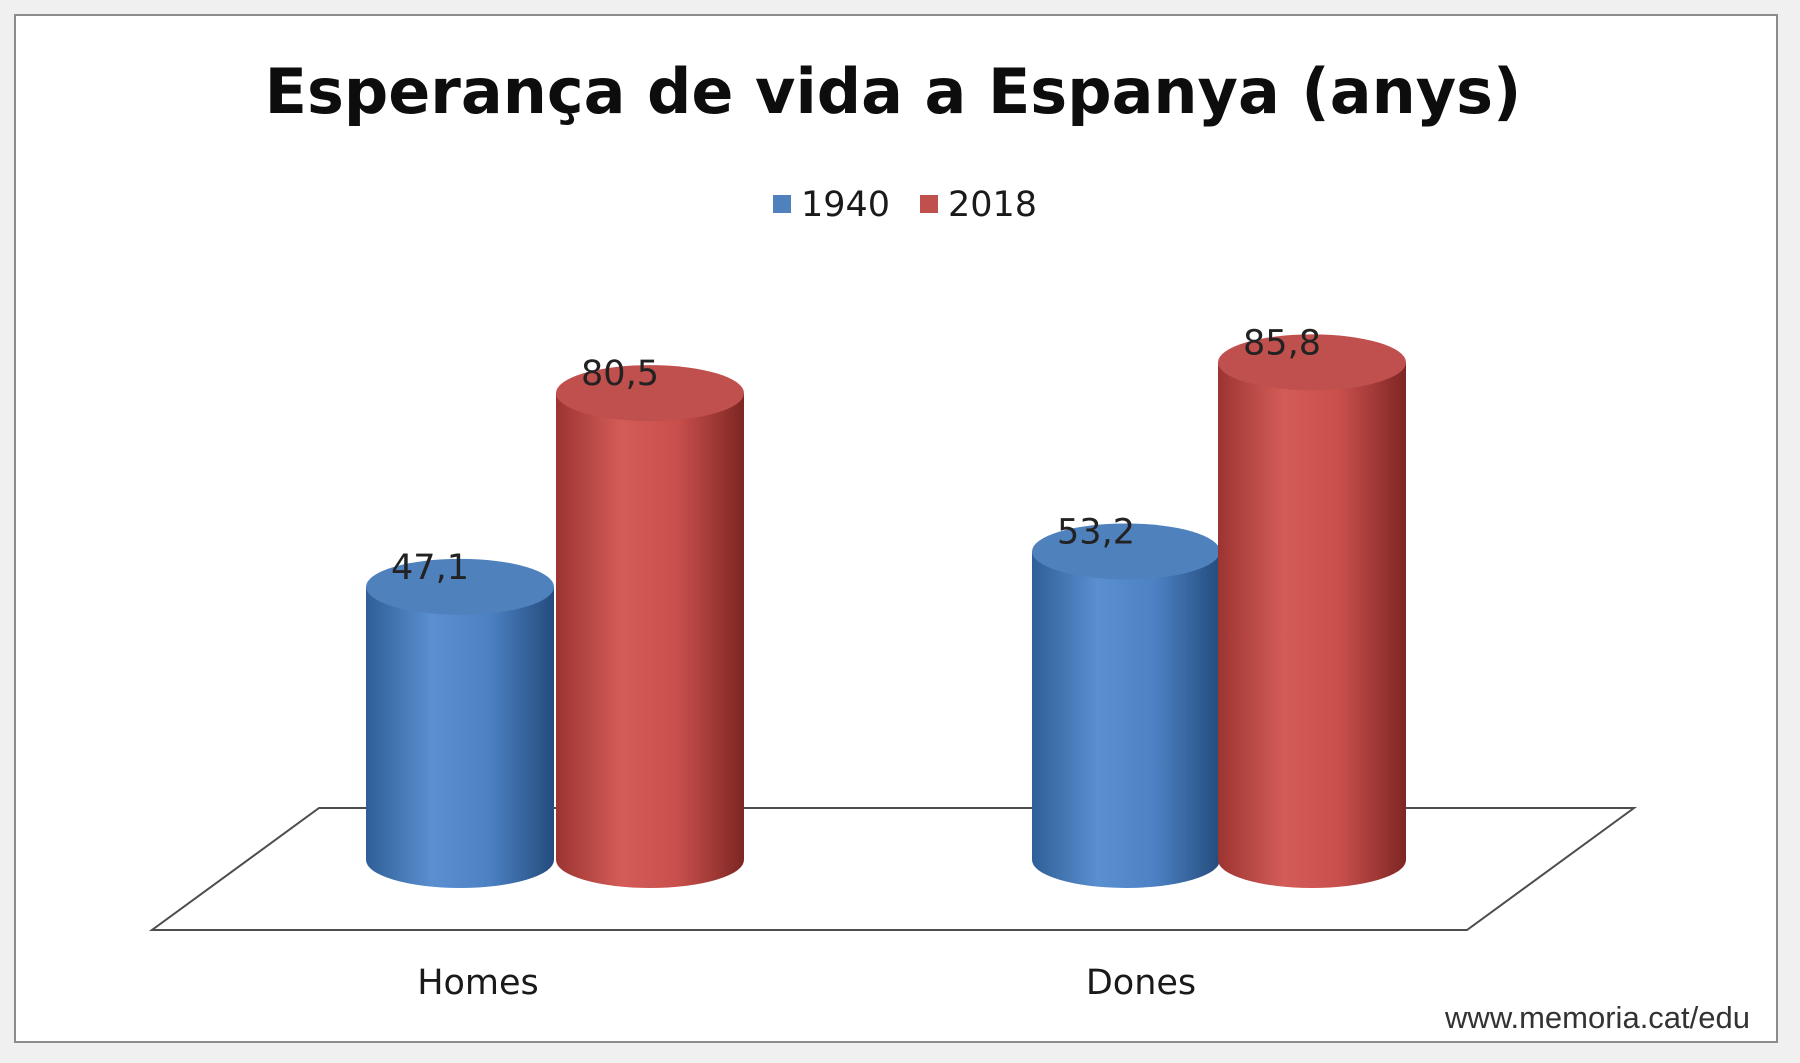  What do you see at coordinates (1282, 343) in the screenshot?
I see `value-label-dones-2018: 85,8` at bounding box center [1282, 343].